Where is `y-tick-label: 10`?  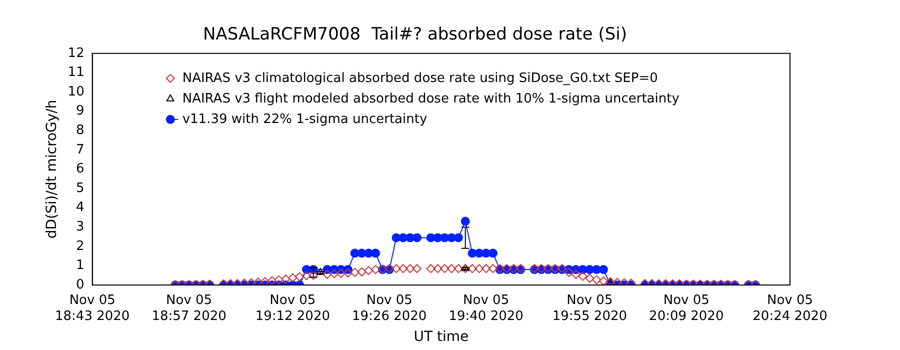
y-tick-label: 10 is located at coordinates (76, 92).